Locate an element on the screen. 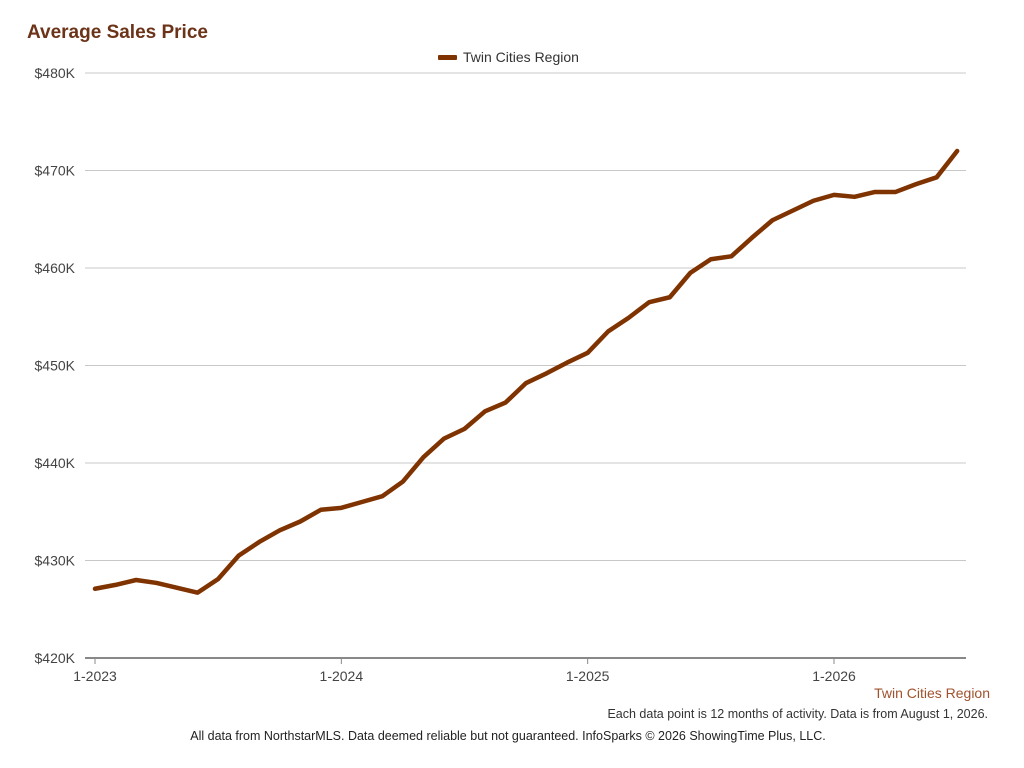 This screenshot has width=1024, height=768. y-axis-ticks: $420K $430K $440K $450K $460K $470K $480K is located at coordinates (55, 365).